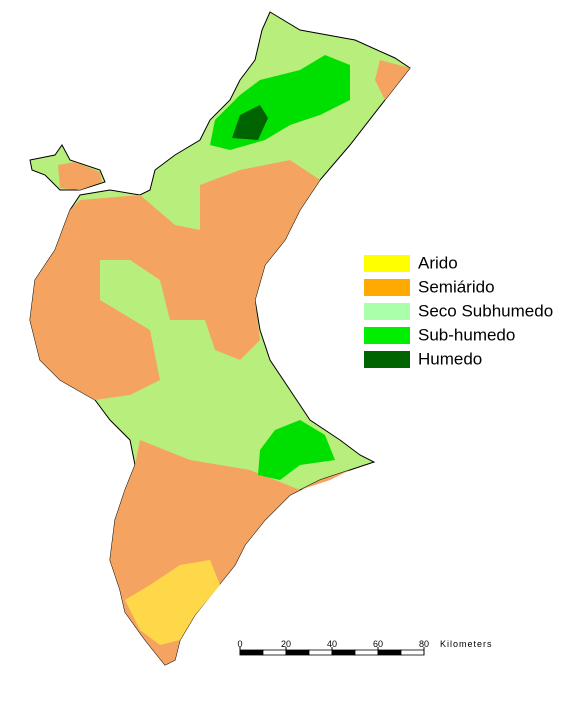 This screenshot has width=584, height=711. Describe the element at coordinates (332, 644) in the screenshot. I see `scale-tick-label: 40` at that location.